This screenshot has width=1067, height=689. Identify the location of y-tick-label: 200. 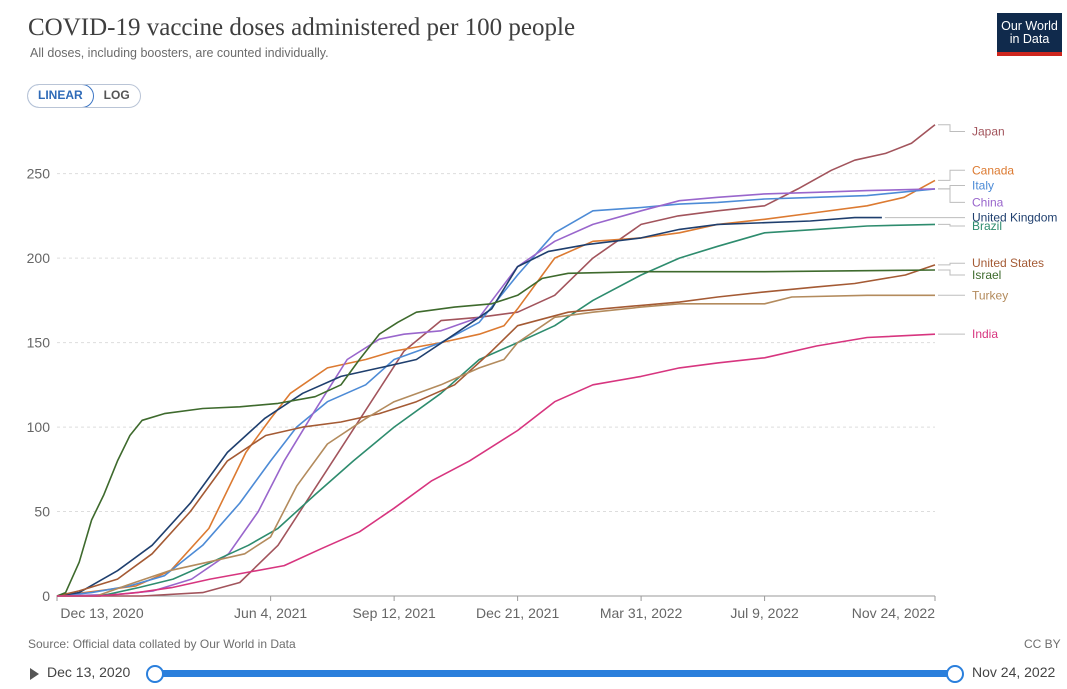
(39, 258).